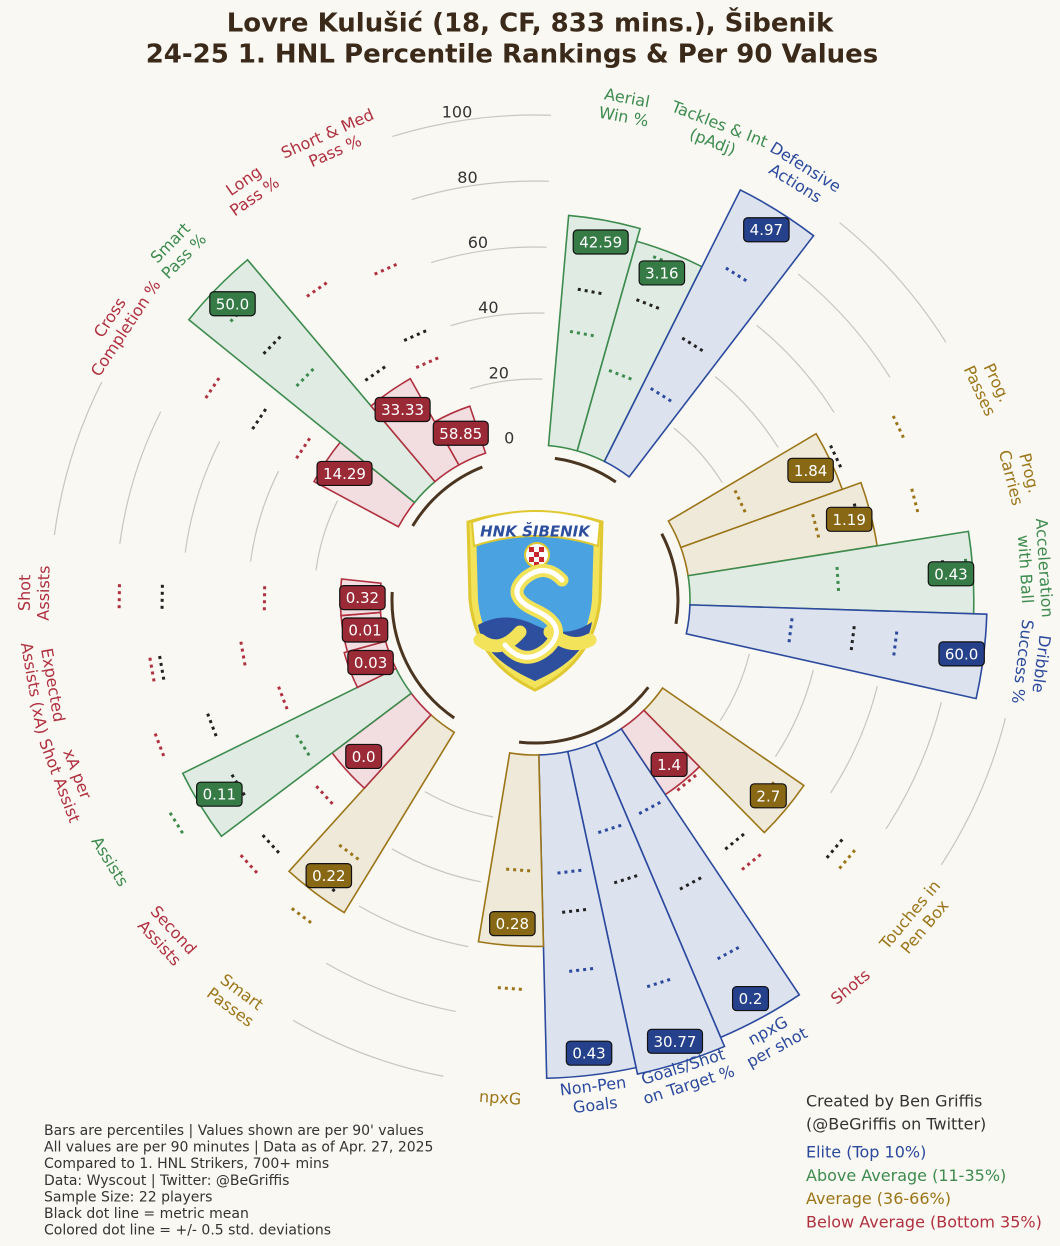  I want to click on r-tick-label: 20, so click(499, 372).